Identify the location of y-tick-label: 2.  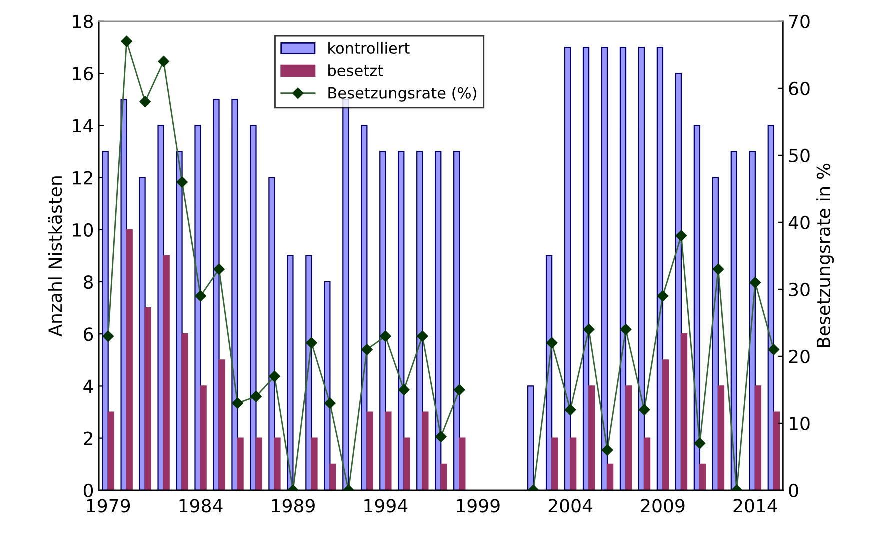
(88, 439).